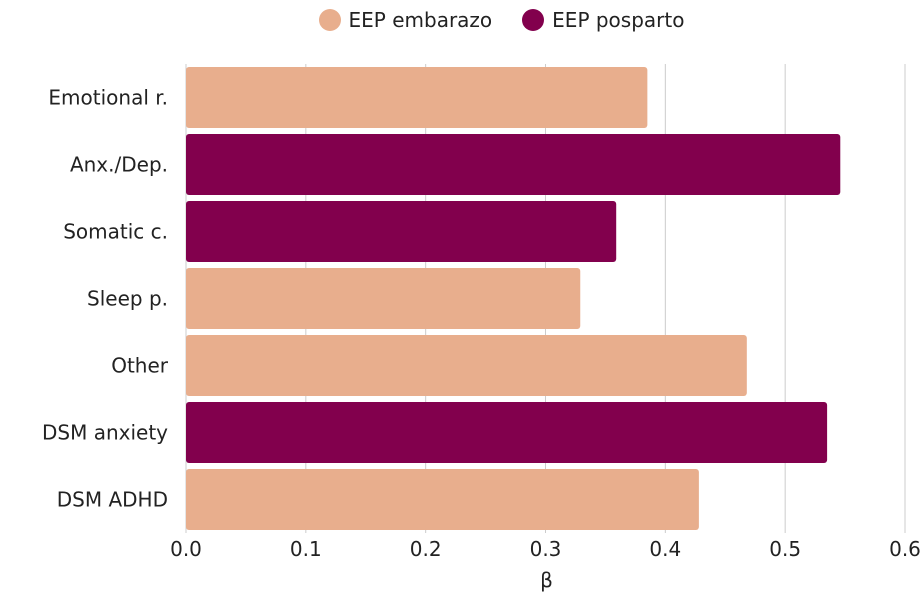 The width and height of the screenshot is (923, 592). Describe the element at coordinates (420, 20) in the screenshot. I see `legend-label-embarazo: EEP embarazo` at that location.